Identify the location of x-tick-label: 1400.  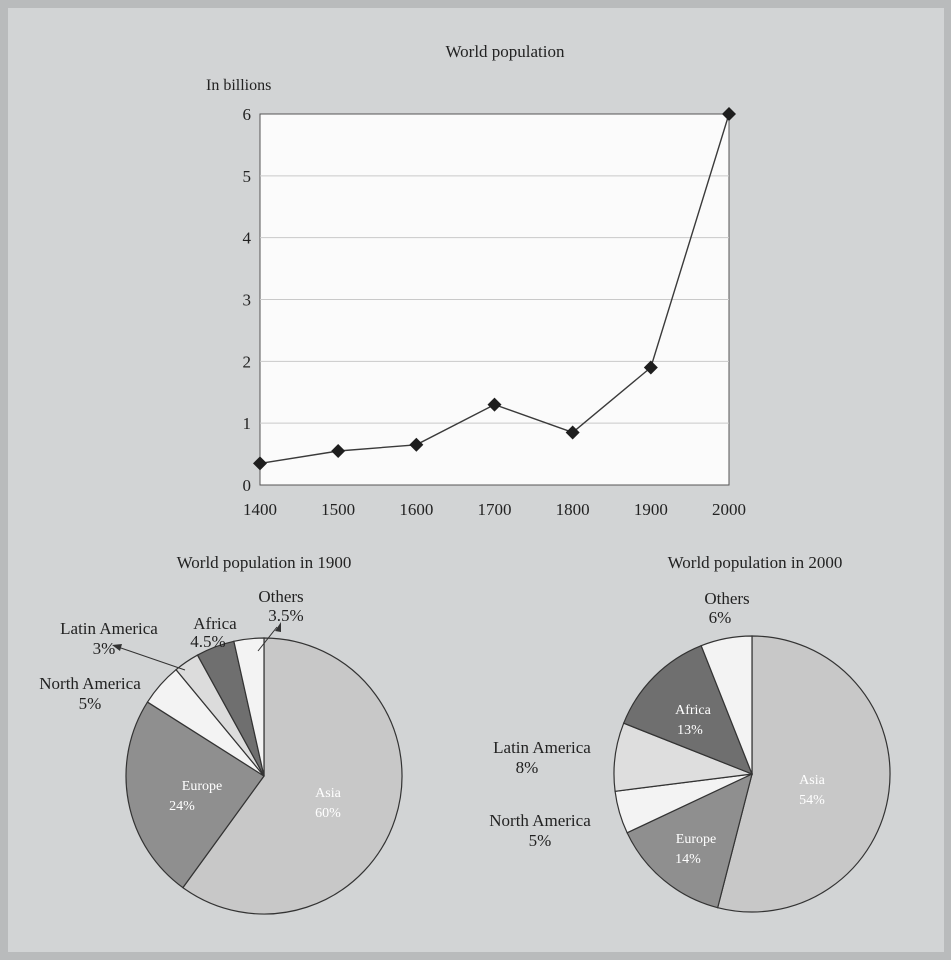
(260, 509).